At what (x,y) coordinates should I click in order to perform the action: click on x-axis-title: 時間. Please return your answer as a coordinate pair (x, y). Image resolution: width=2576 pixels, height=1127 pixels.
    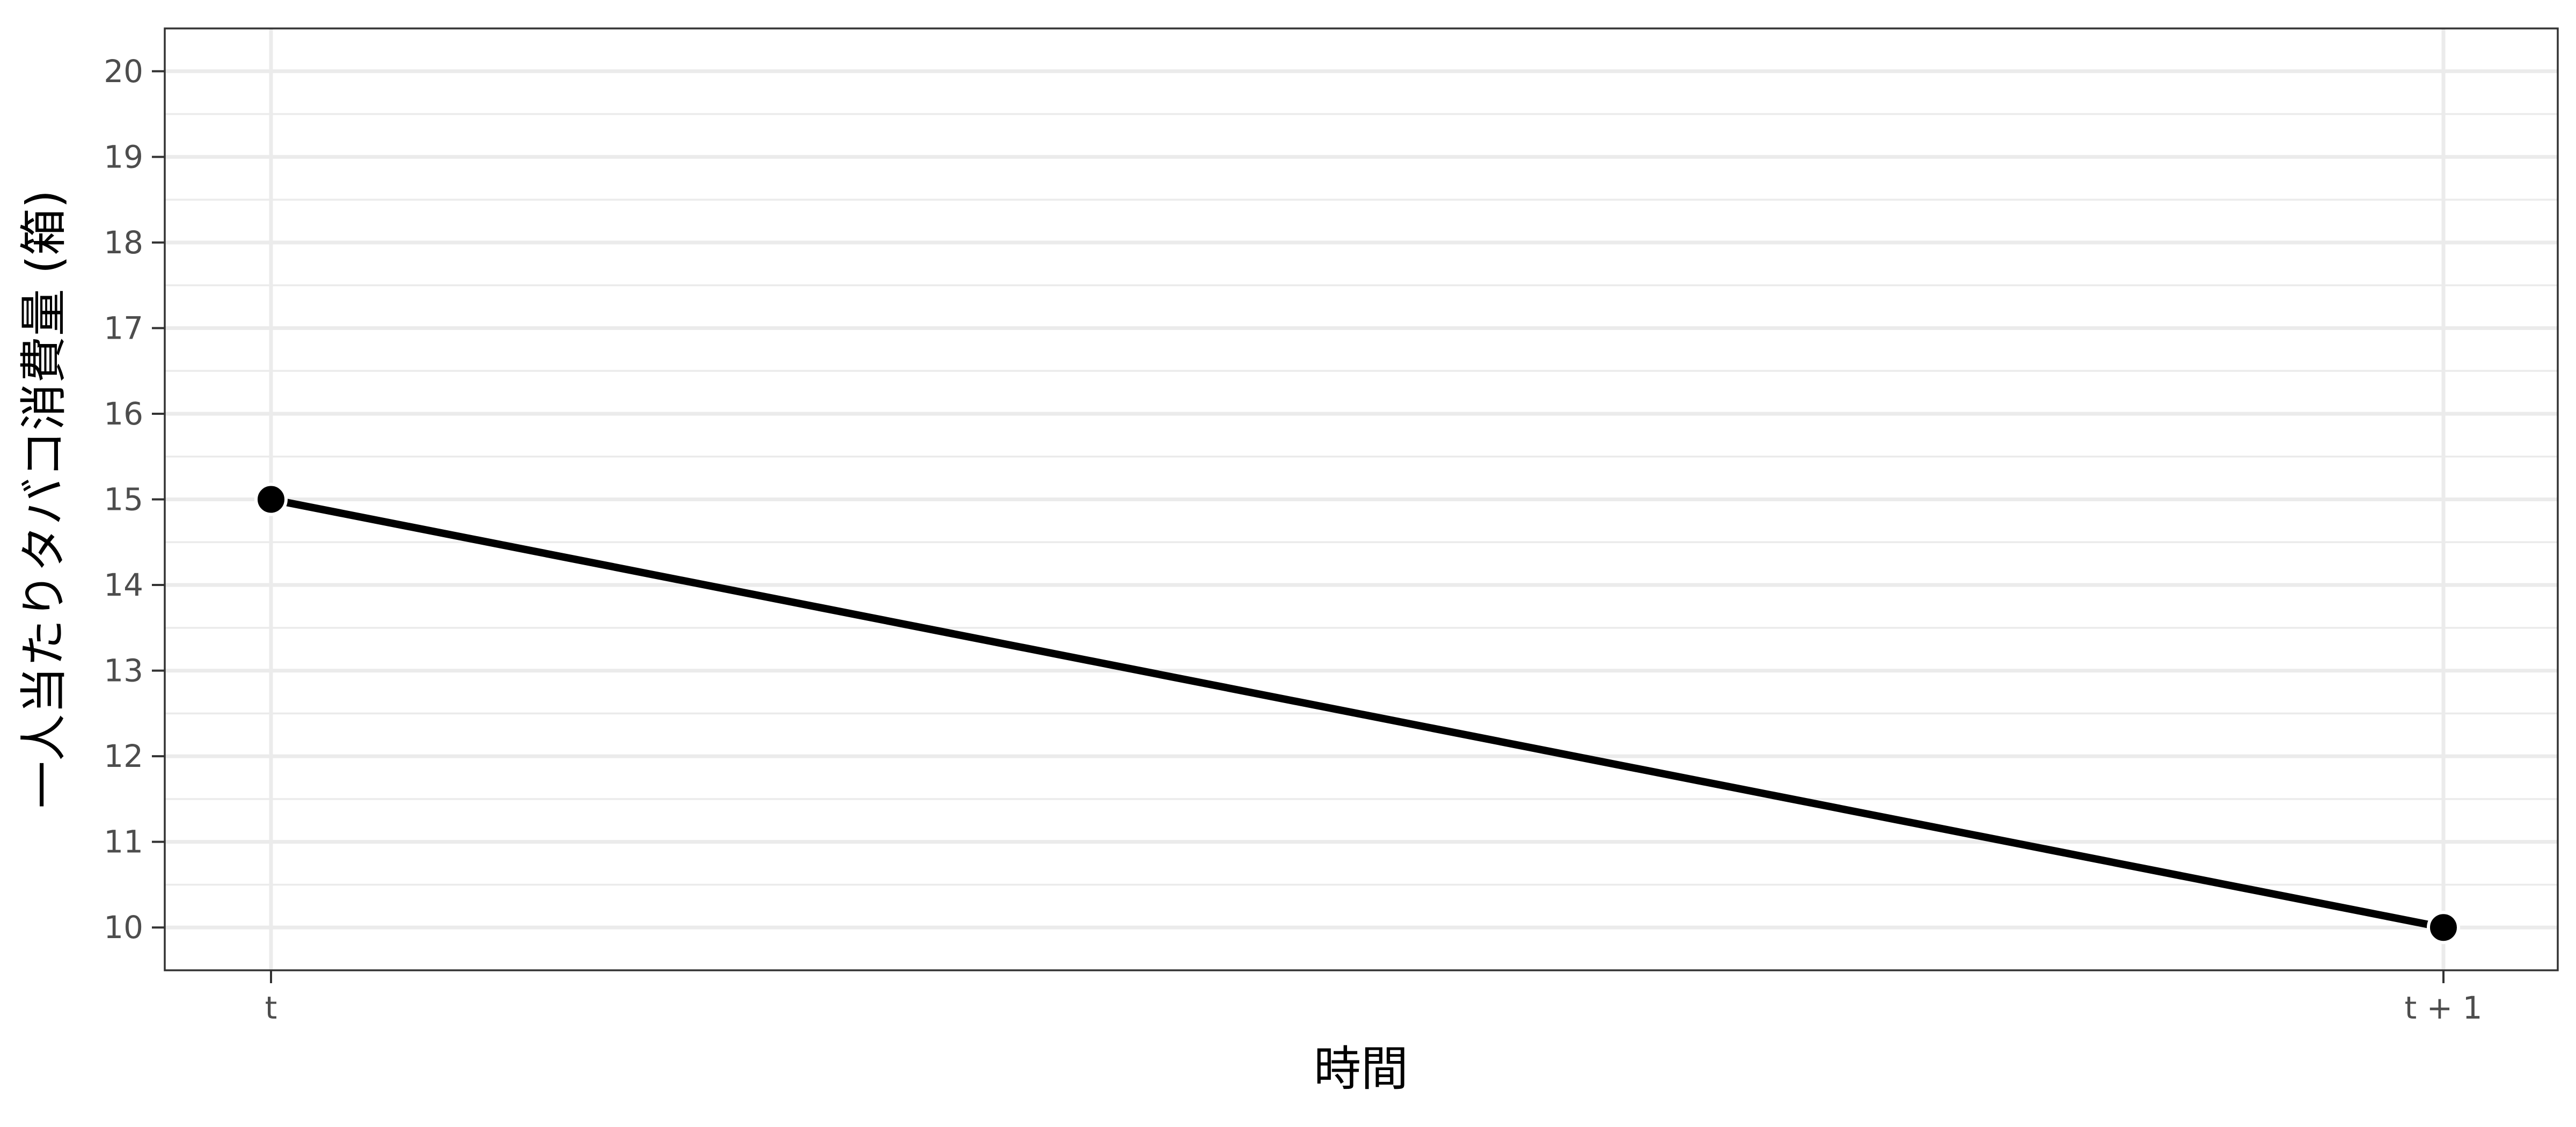
    Looking at the image, I should click on (1361, 1068).